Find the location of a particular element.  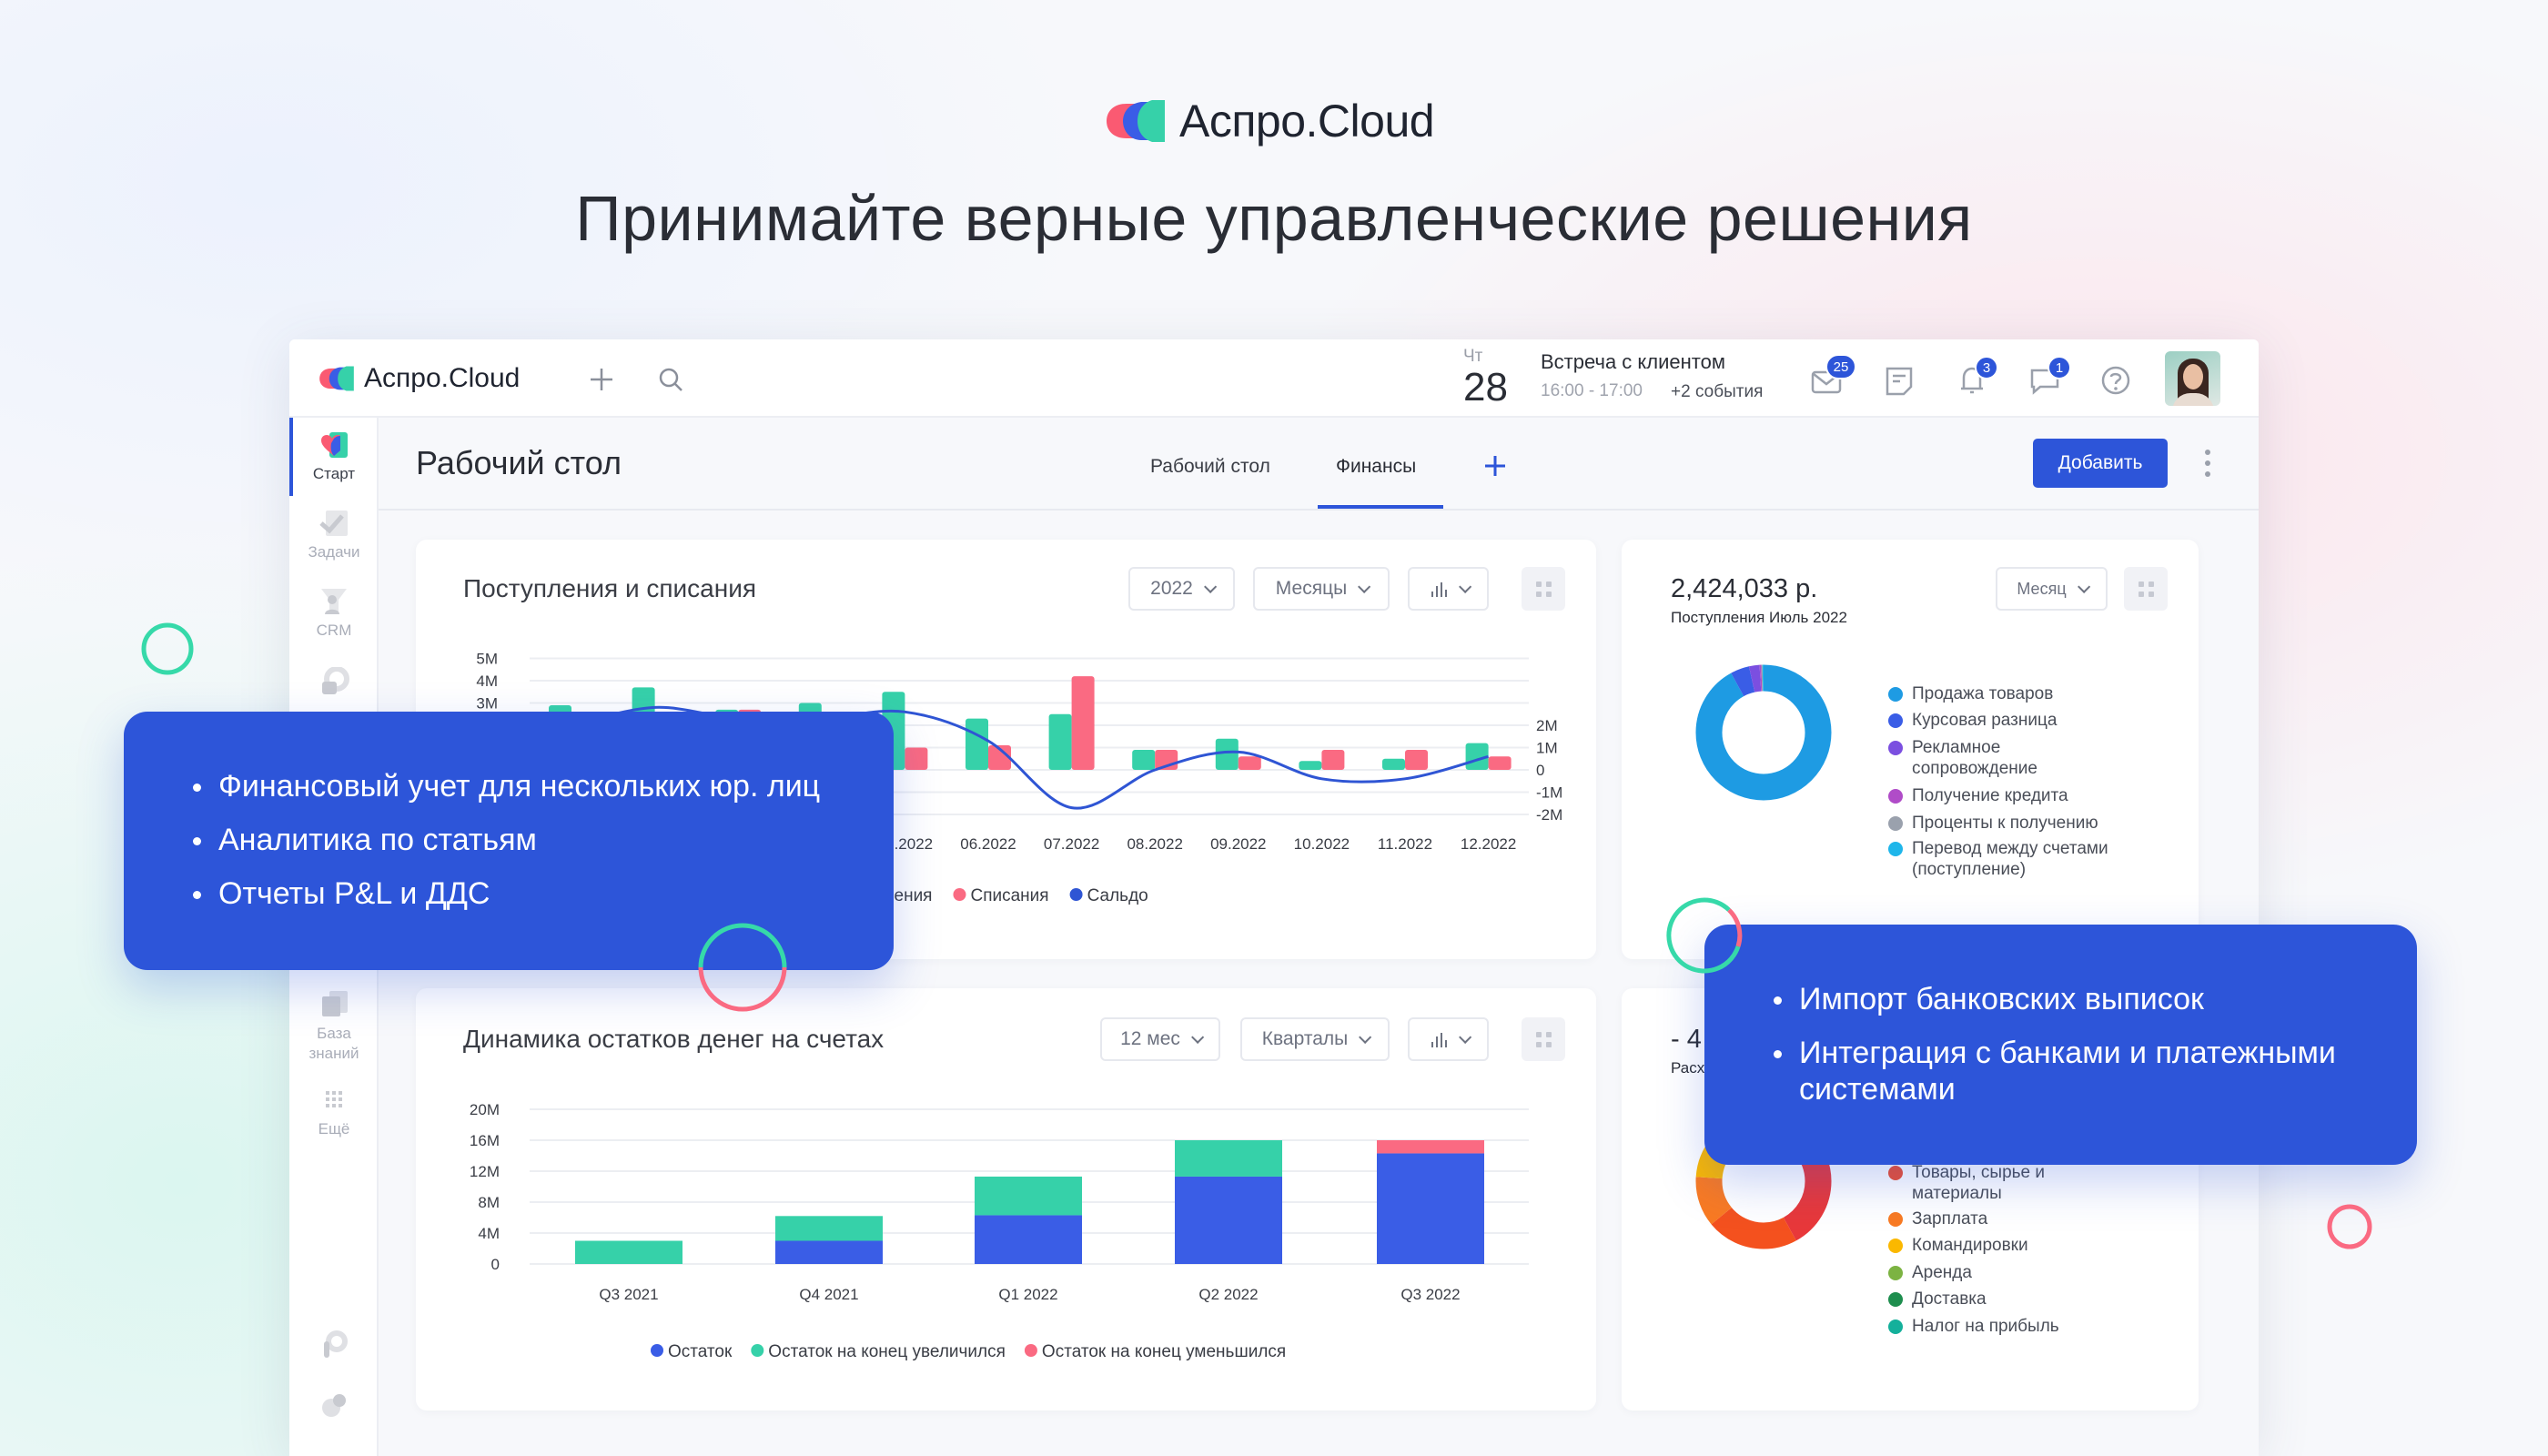

legend-label: Командировки is located at coordinates (1970, 1246).